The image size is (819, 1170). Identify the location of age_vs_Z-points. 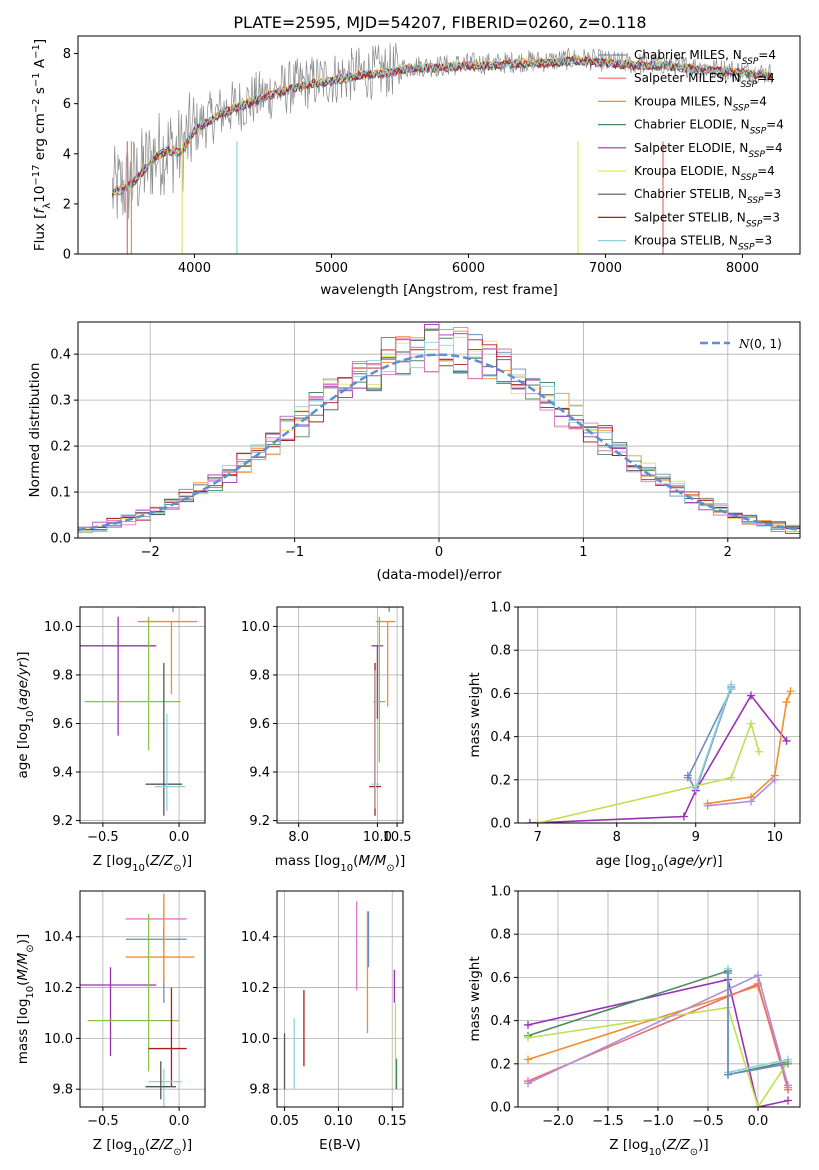
(139, 711).